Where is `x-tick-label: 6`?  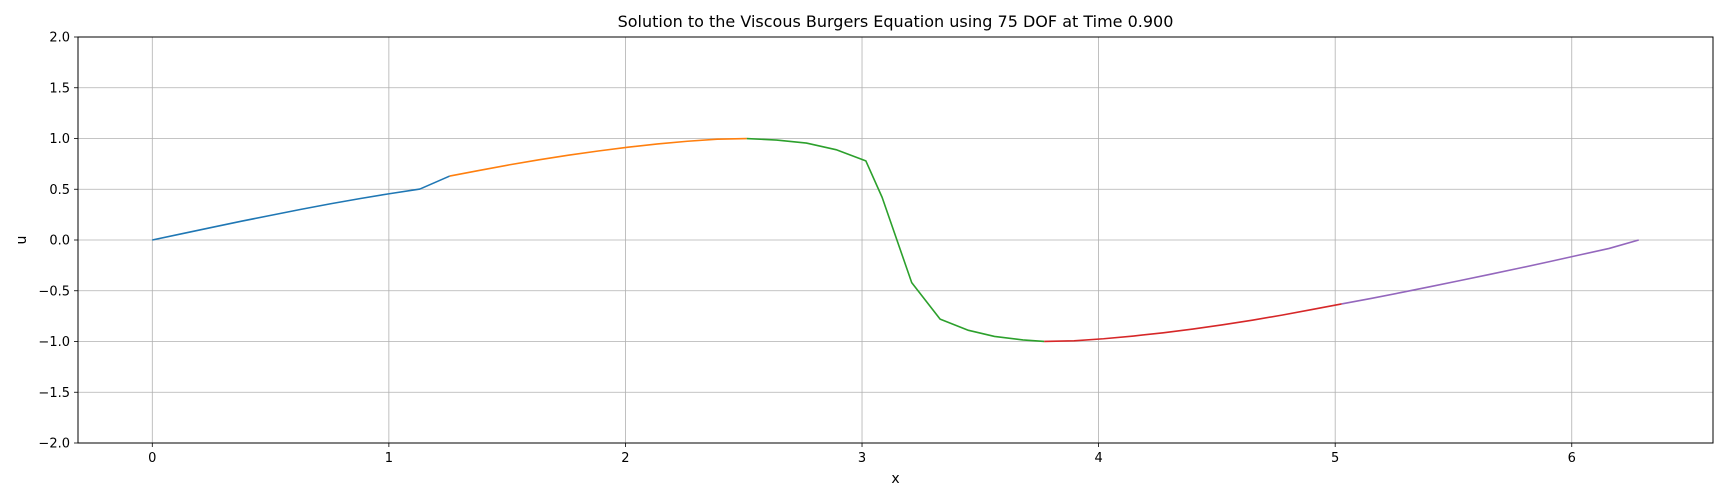
x-tick-label: 6 is located at coordinates (1572, 458).